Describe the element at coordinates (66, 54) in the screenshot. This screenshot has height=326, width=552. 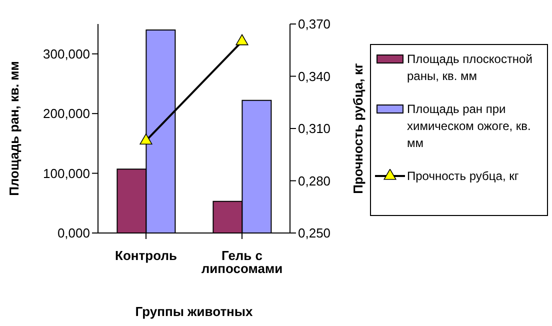
I see `y-tick-label: 300,000` at that location.